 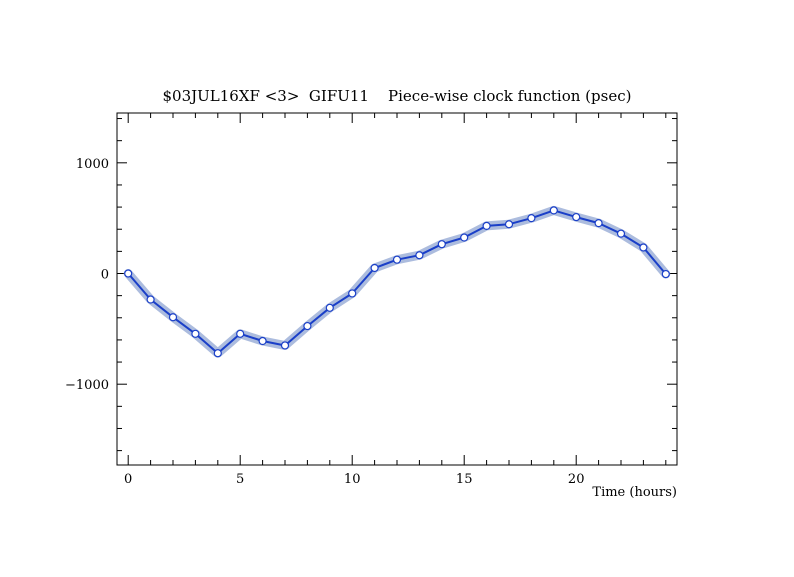 I want to click on x-tick-label: 10, so click(x=352, y=479).